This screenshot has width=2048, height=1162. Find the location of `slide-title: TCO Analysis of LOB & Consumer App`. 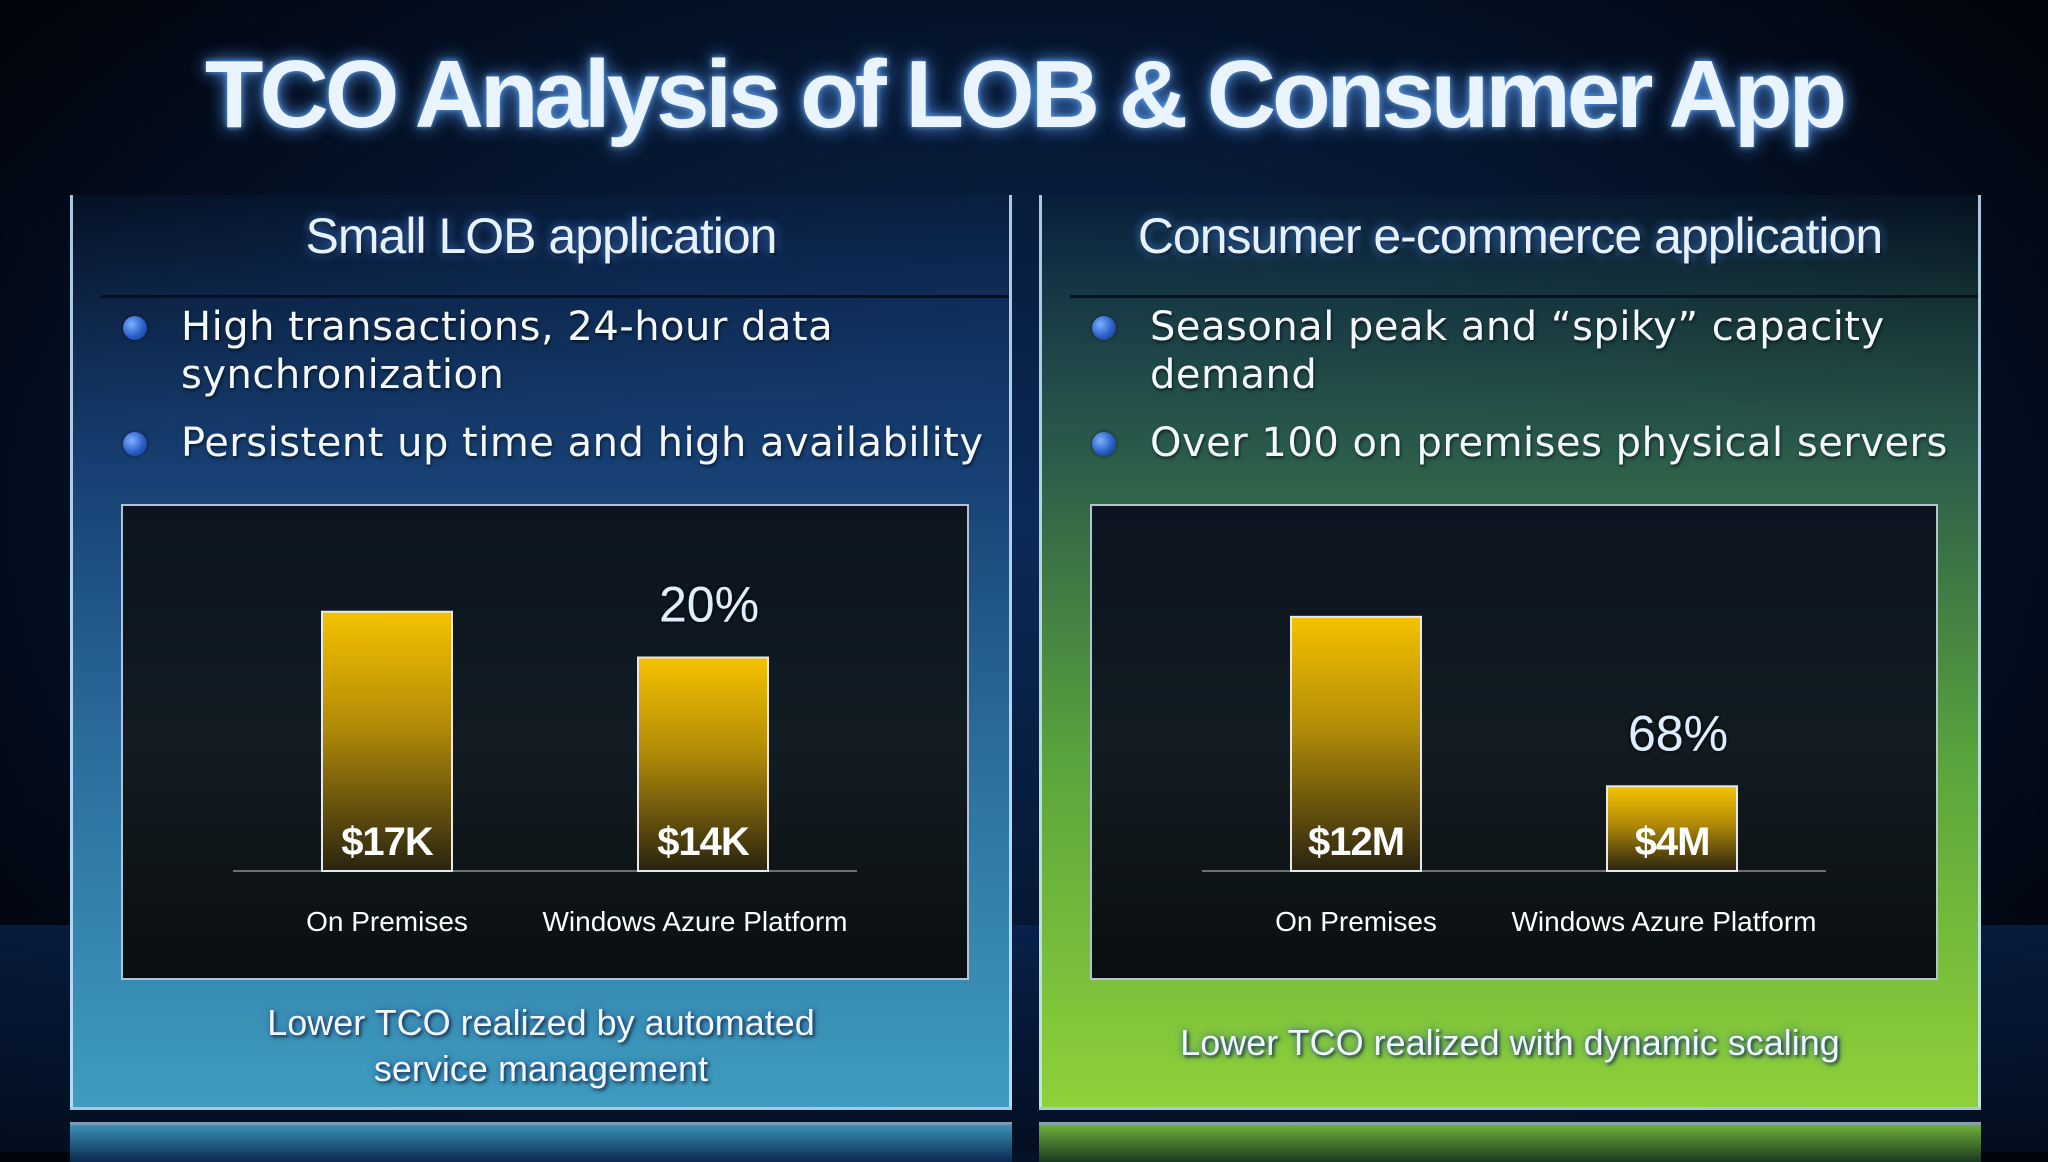

slide-title: TCO Analysis of LOB & Consumer App is located at coordinates (1025, 94).